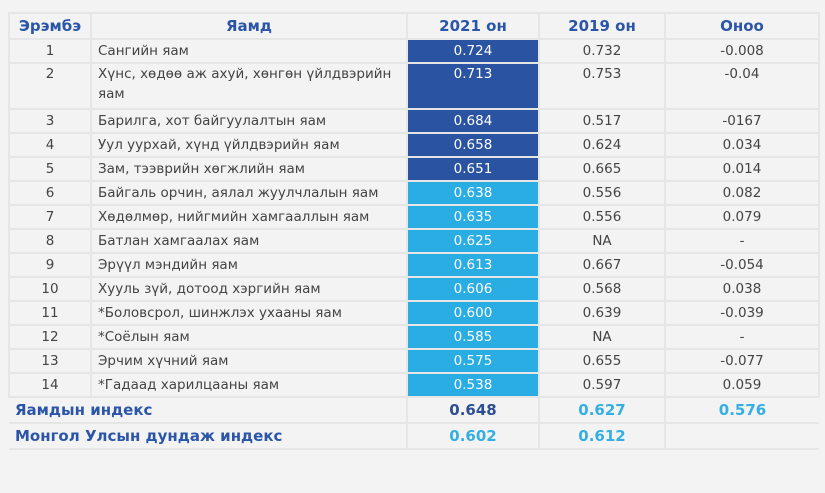  Describe the element at coordinates (602, 121) in the screenshot. I see `score-2019-cell: 0.517` at that location.